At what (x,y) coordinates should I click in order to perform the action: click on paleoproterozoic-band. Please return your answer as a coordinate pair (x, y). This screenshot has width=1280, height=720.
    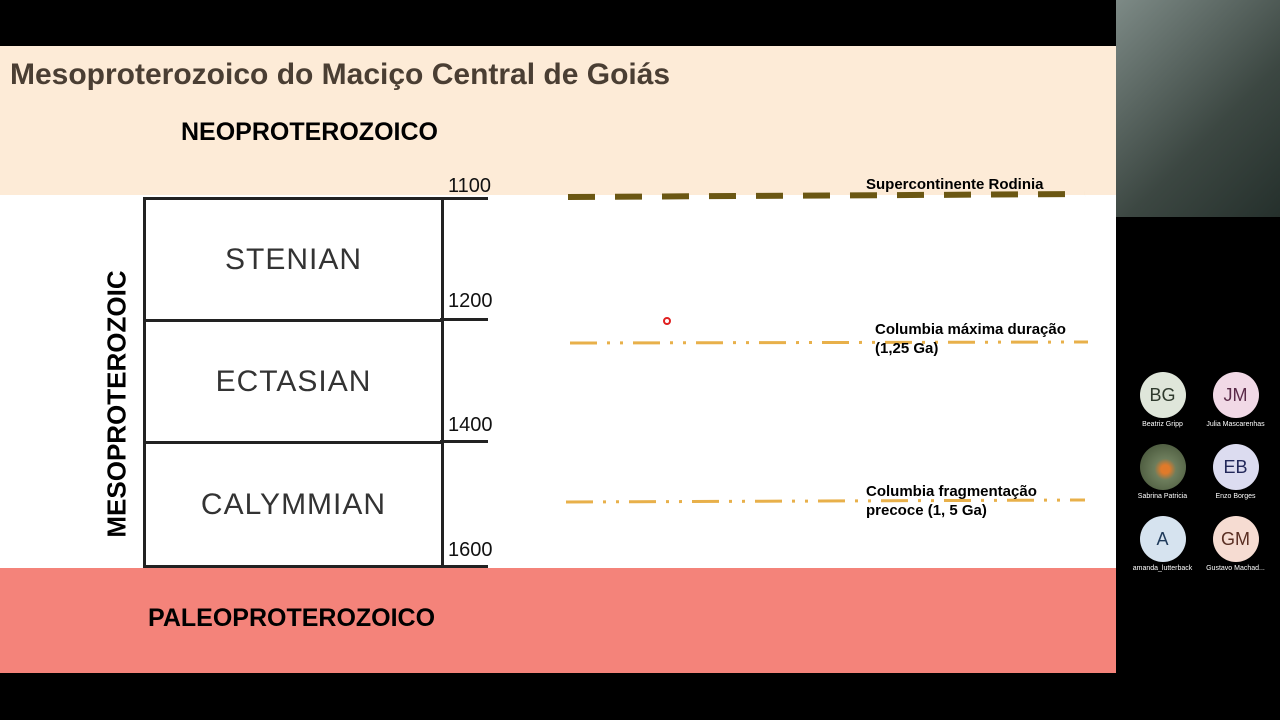
    Looking at the image, I should click on (558, 620).